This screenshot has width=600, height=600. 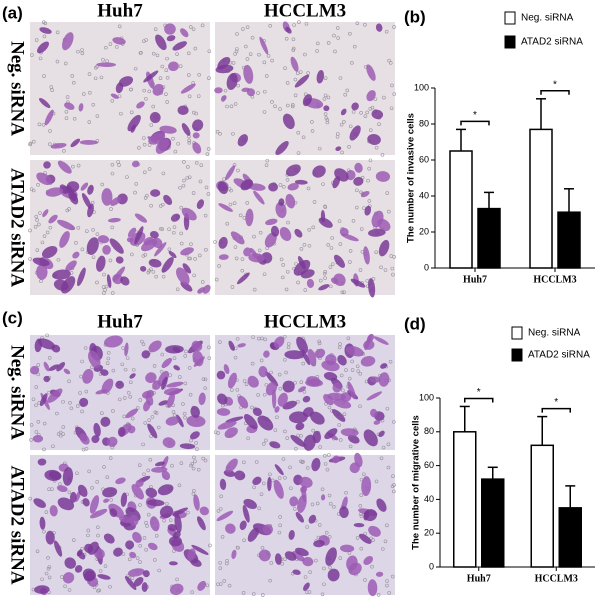 What do you see at coordinates (426, 397) in the screenshot?
I see `y-tick-label: 100` at bounding box center [426, 397].